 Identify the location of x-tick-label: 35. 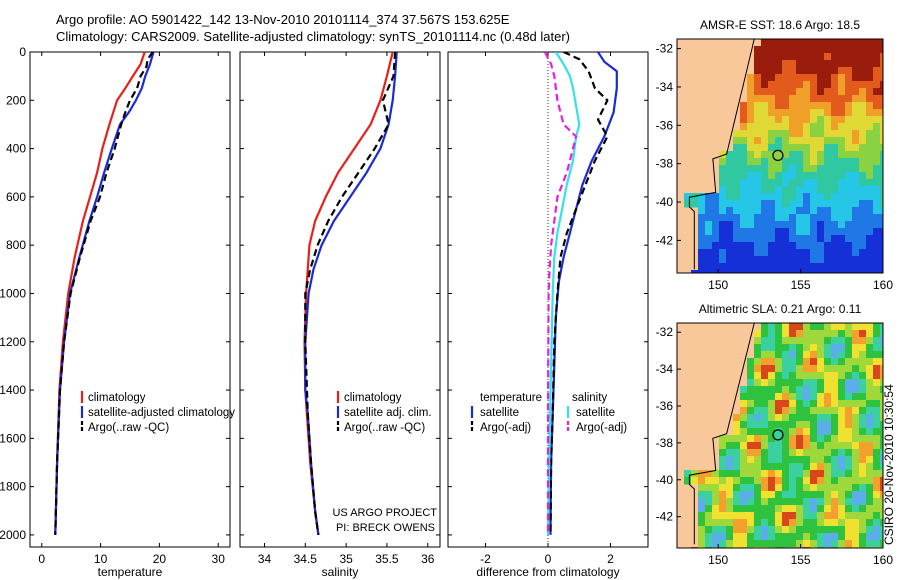
(346, 559).